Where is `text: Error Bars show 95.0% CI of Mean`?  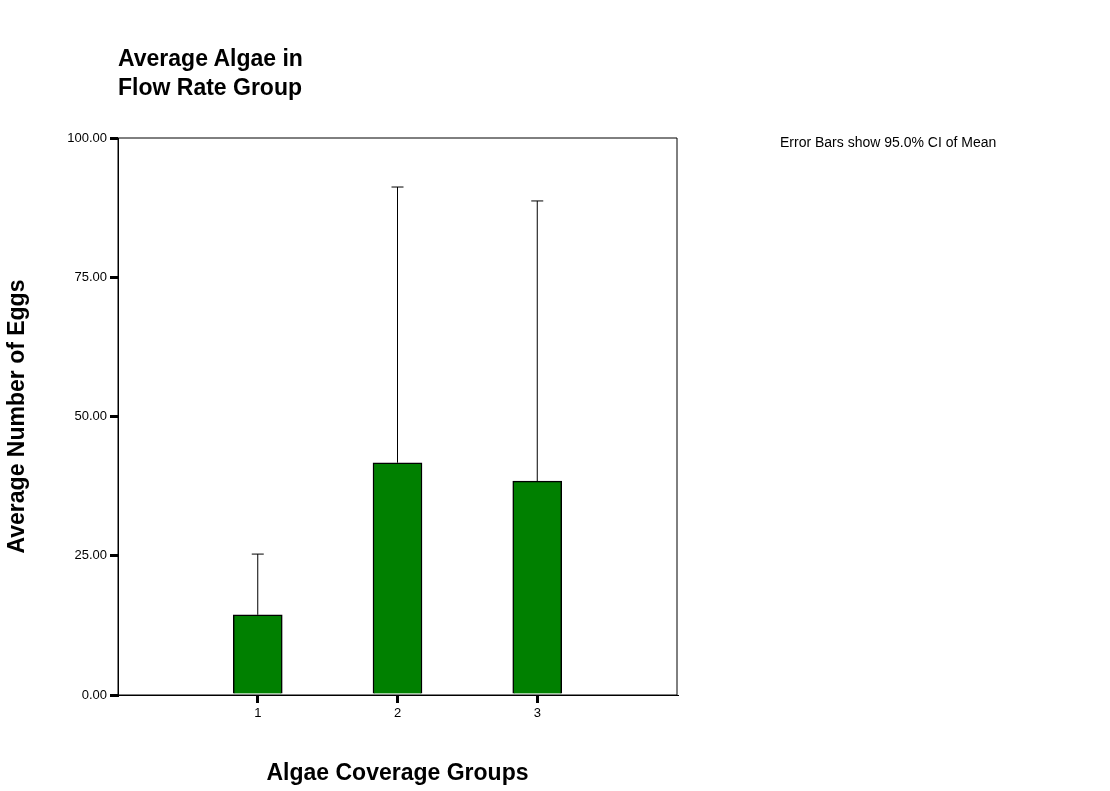 text: Error Bars show 95.0% CI of Mean is located at coordinates (888, 142).